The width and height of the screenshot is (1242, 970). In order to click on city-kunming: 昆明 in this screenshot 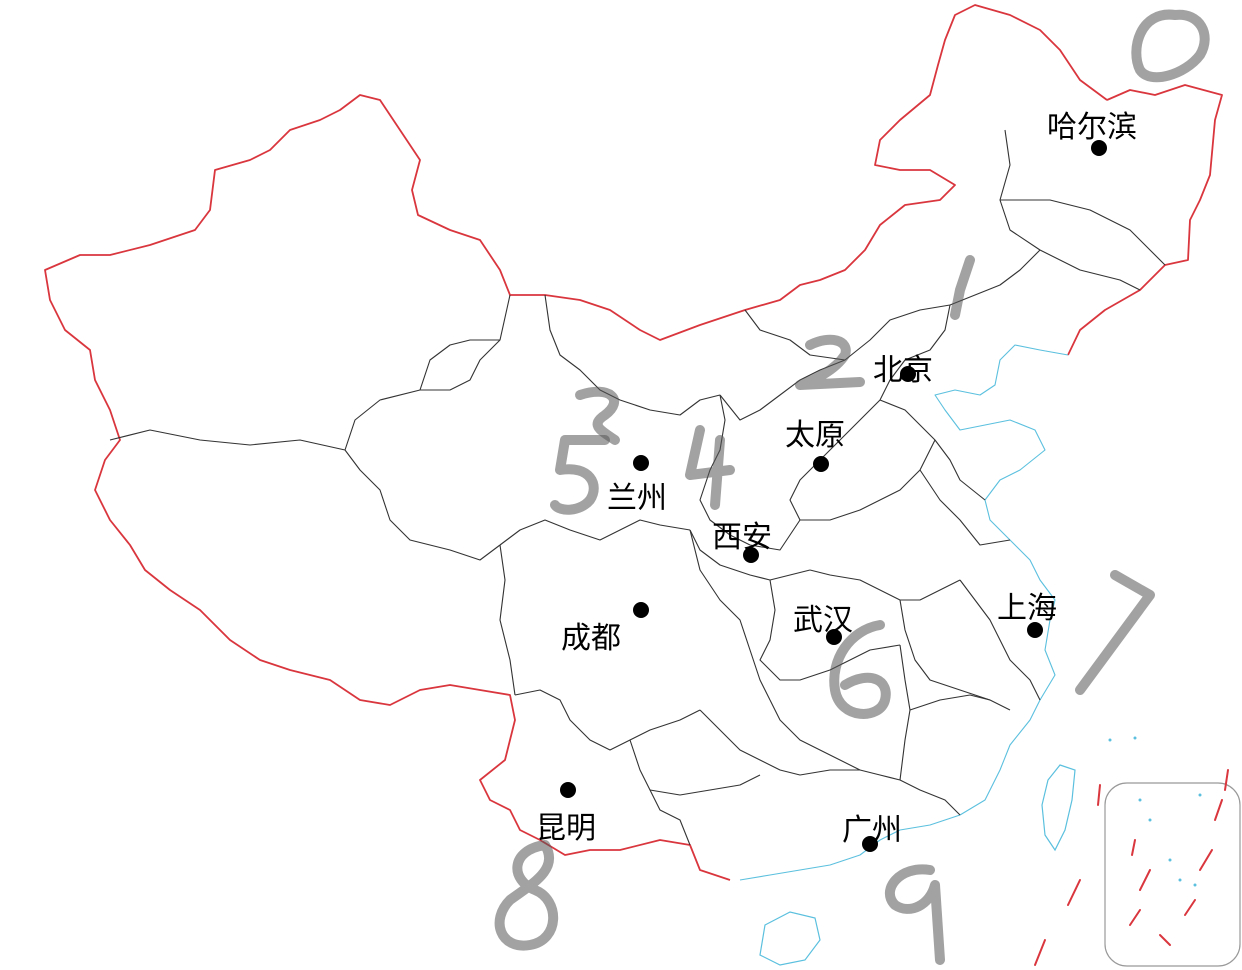, I will do `click(566, 814)`.